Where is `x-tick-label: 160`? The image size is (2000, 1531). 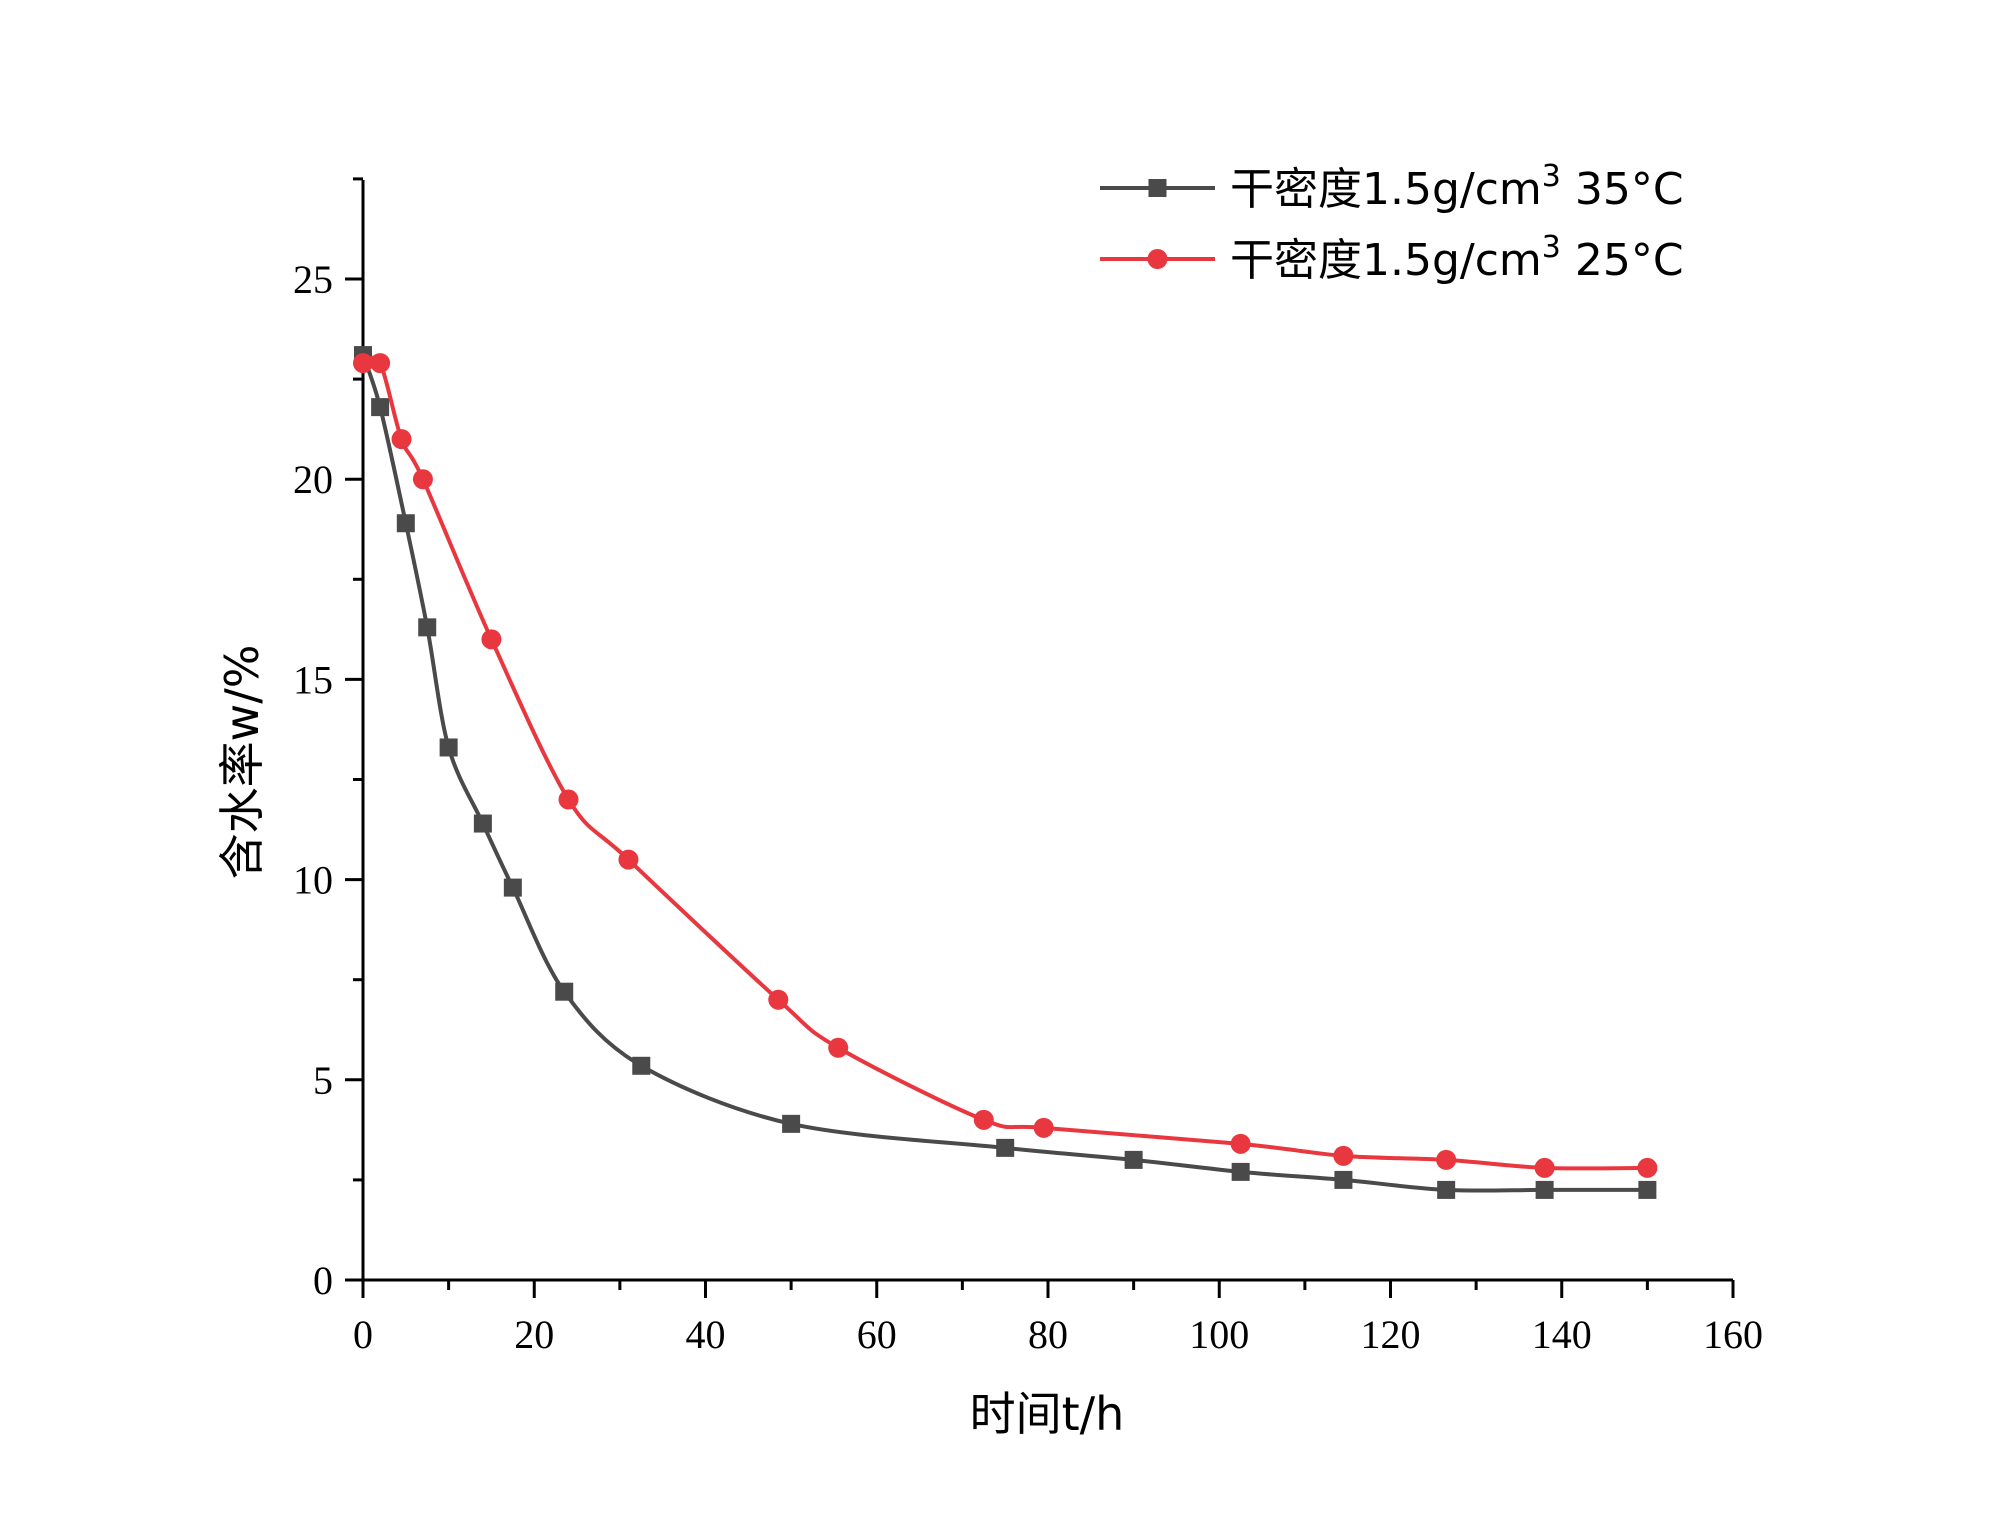 x-tick-label: 160 is located at coordinates (1733, 1334).